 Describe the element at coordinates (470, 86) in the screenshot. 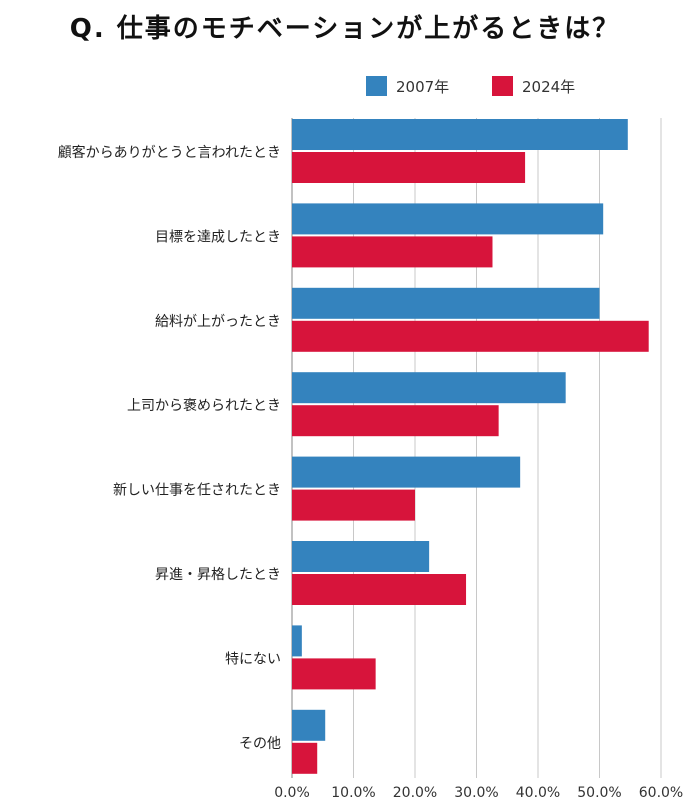

I see `legend: 2007年 2024年` at that location.